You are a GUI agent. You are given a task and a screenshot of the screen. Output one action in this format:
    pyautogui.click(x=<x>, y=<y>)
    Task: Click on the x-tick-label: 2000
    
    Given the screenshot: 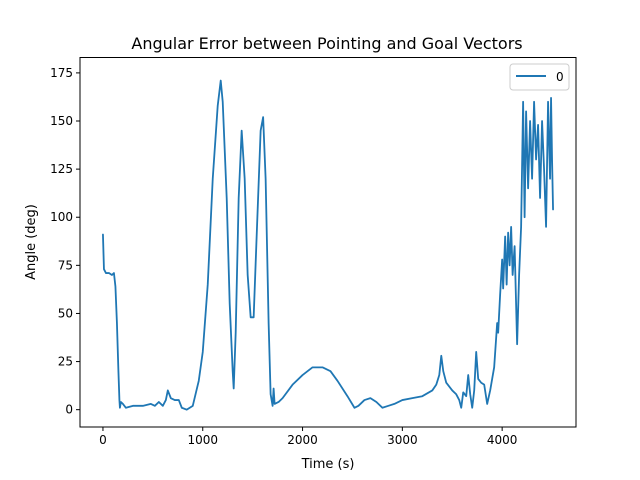 What is the action you would take?
    pyautogui.click(x=302, y=440)
    